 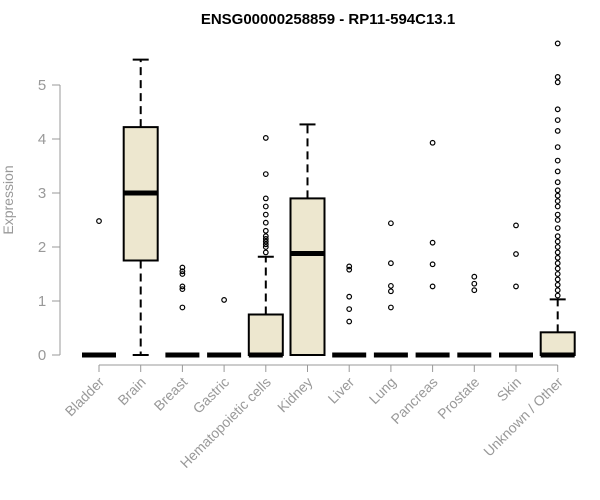 I want to click on y-tick-label: 3, so click(x=42, y=193).